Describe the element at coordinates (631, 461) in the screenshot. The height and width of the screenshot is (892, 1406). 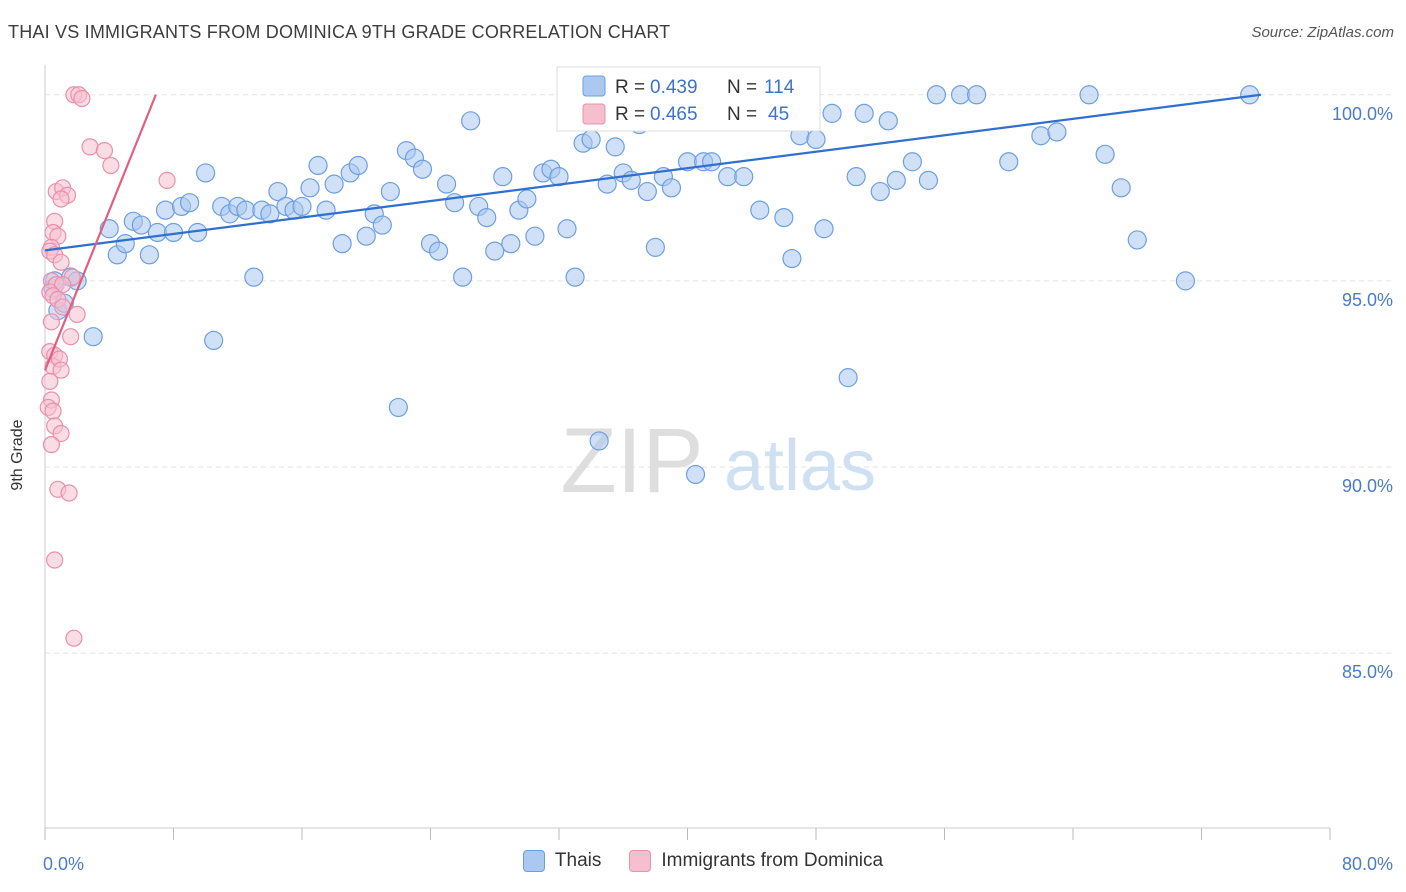
I see `watermark-zip: ZIP` at that location.